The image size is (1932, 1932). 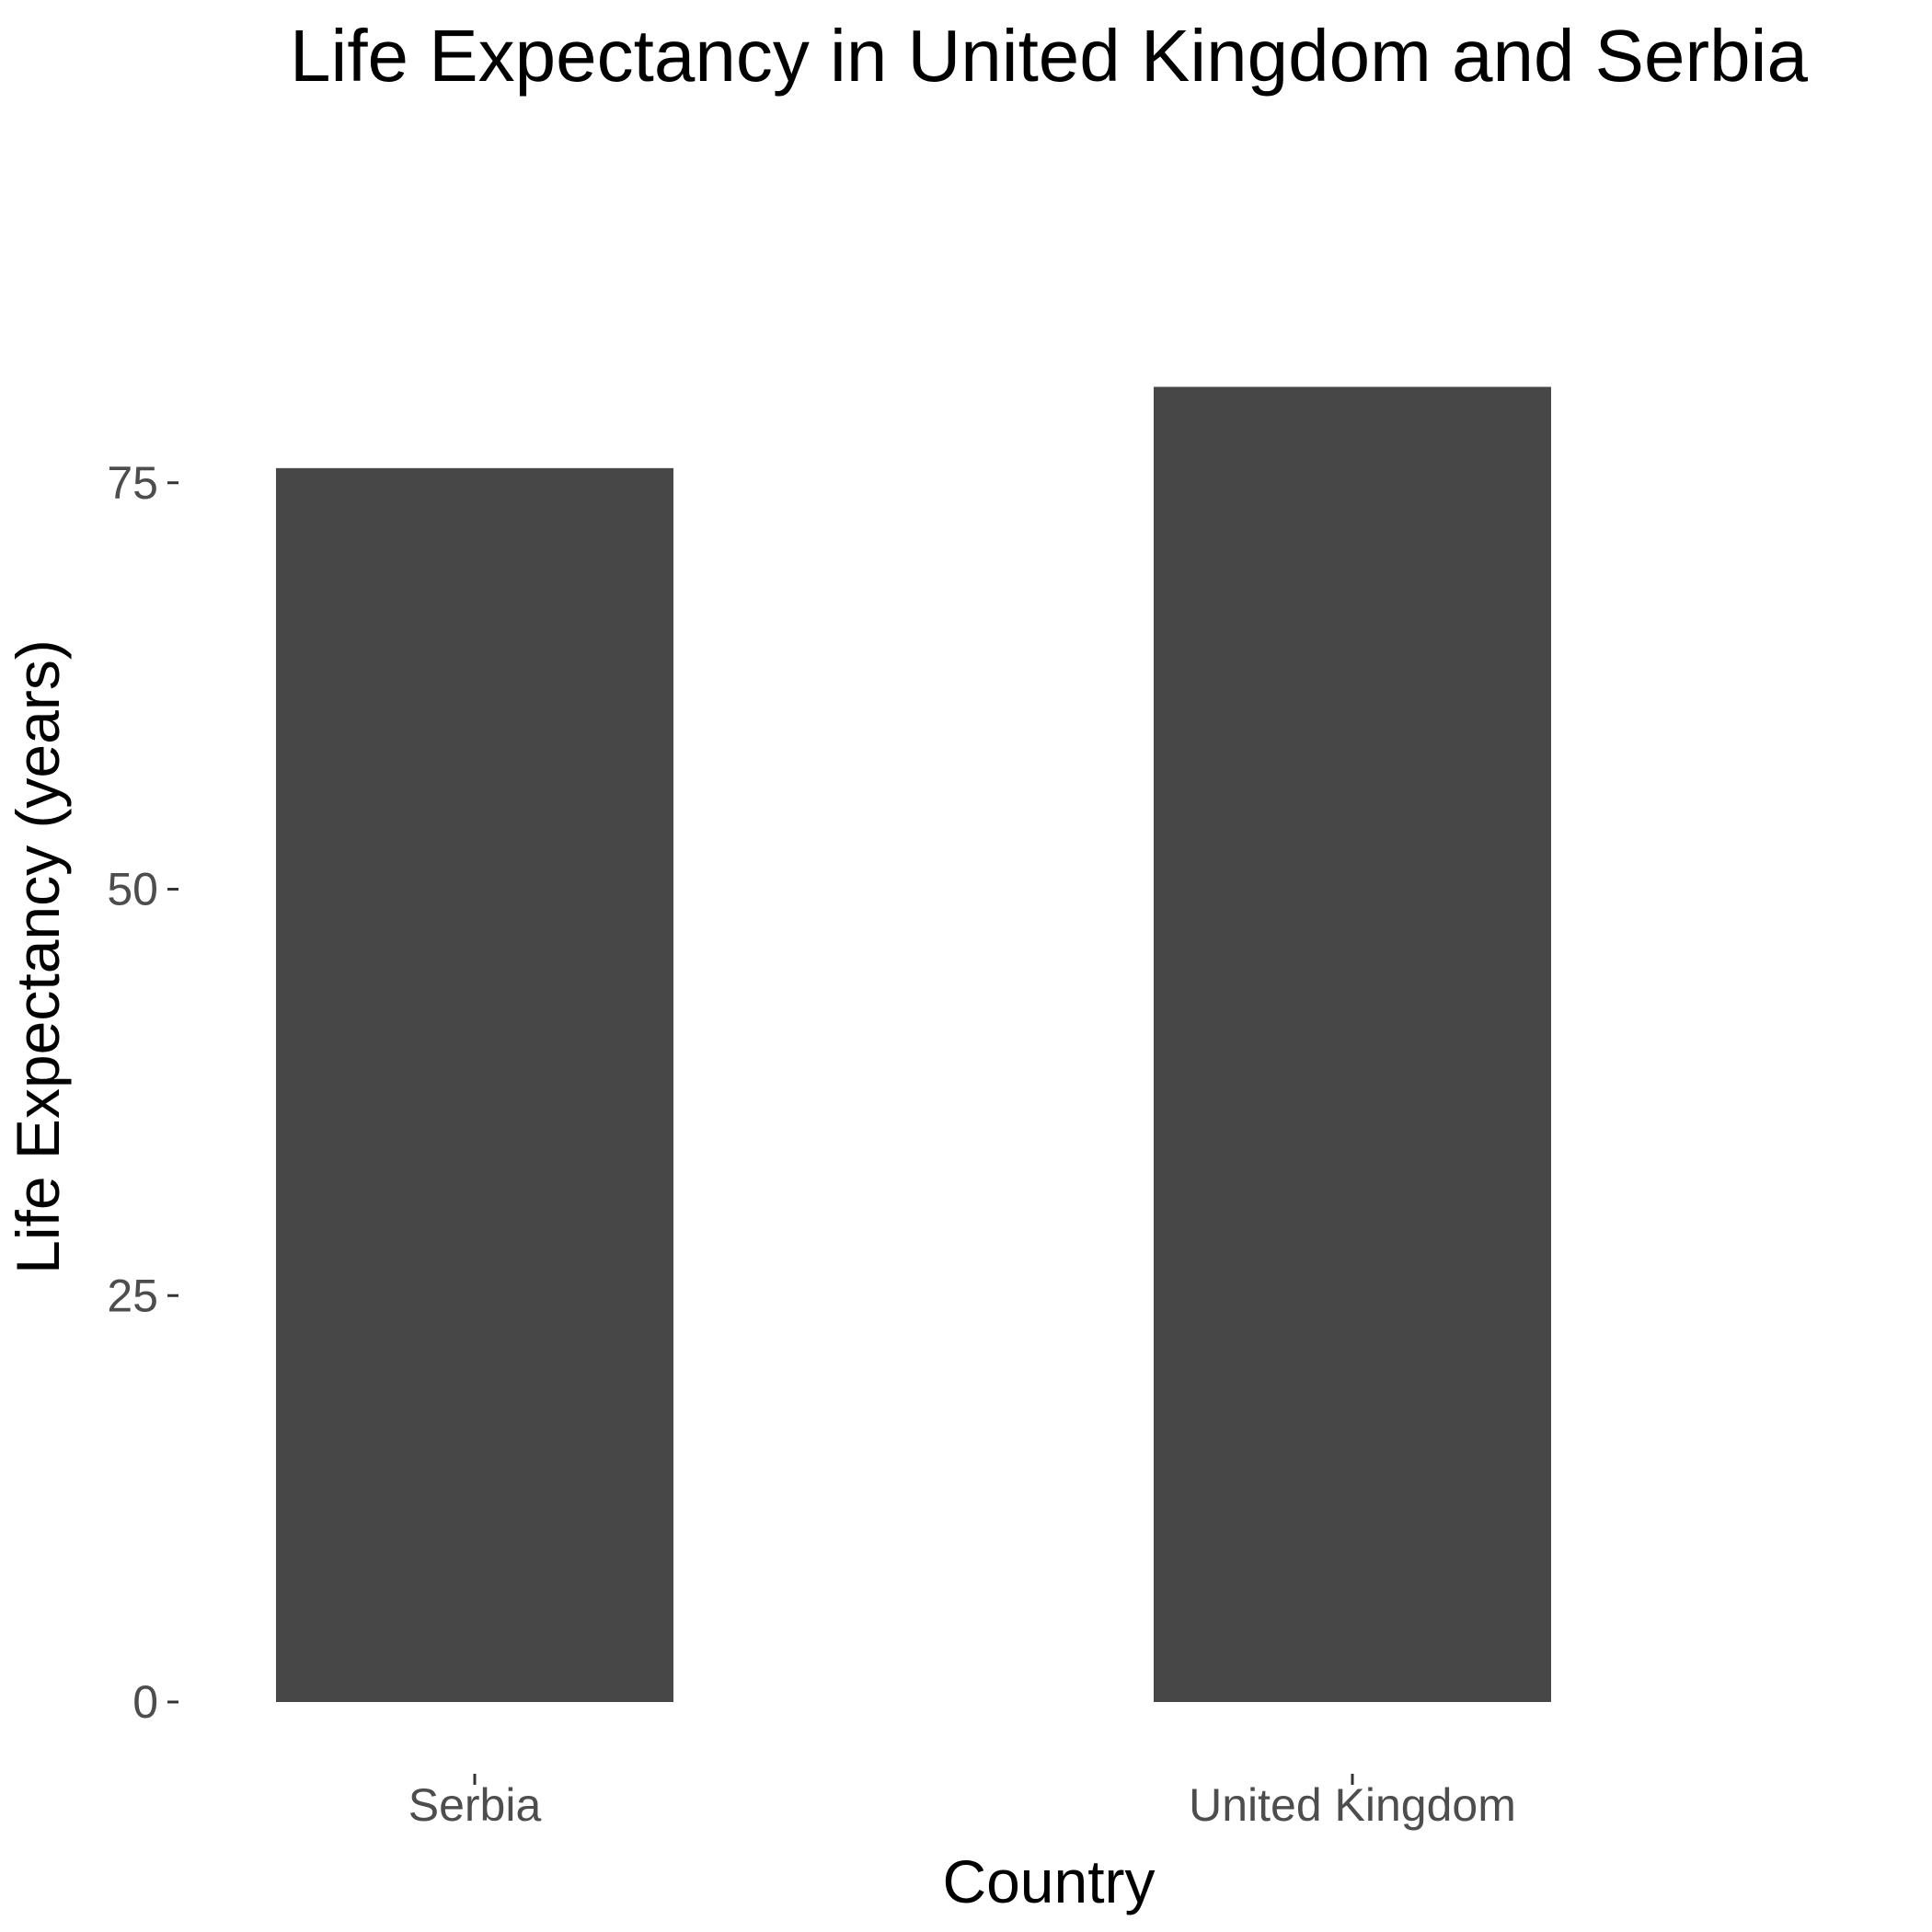 What do you see at coordinates (962, 1802) in the screenshot?
I see `x-axis: Serbia United Kingdom` at bounding box center [962, 1802].